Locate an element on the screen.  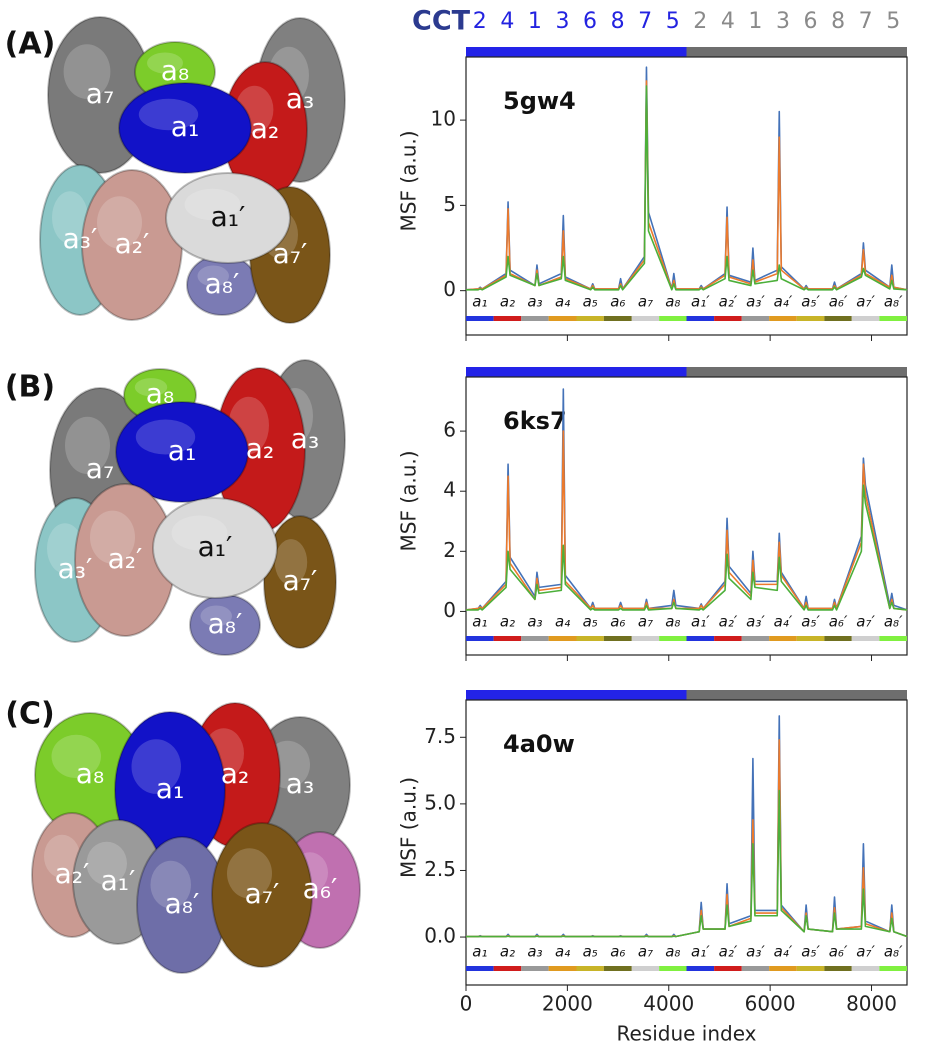
y-axis-label: MSF (a.u.) is located at coordinates (409, 827).